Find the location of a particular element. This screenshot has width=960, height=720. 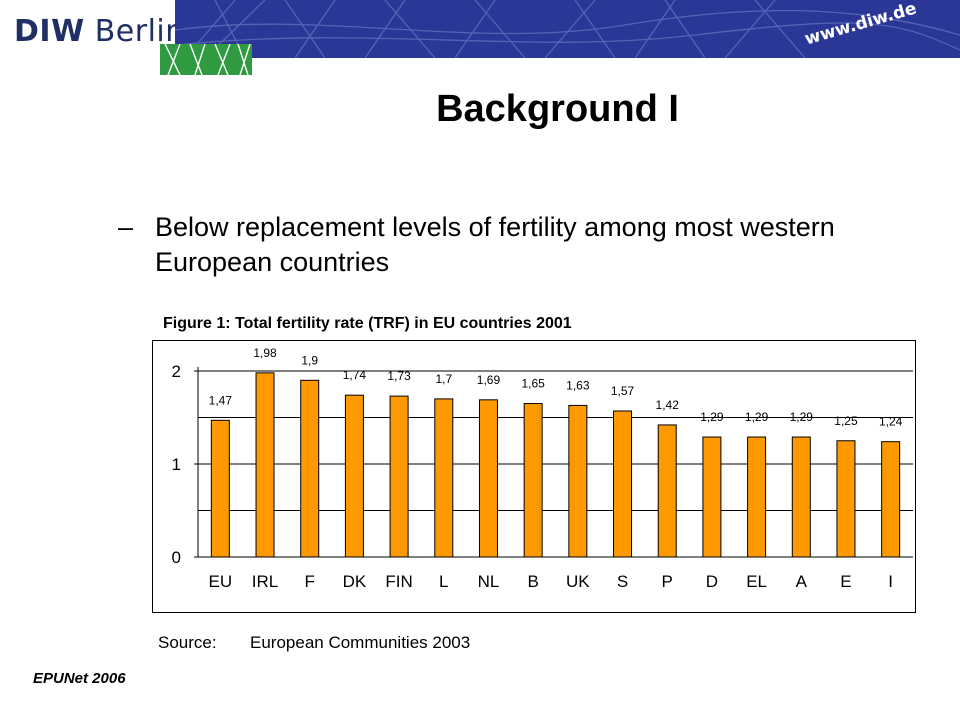

green-accent-block is located at coordinates (206, 59).